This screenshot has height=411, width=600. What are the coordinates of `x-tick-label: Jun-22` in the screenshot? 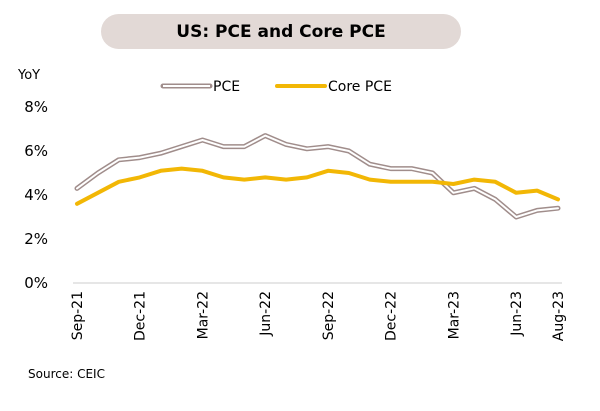 It's located at (266, 314).